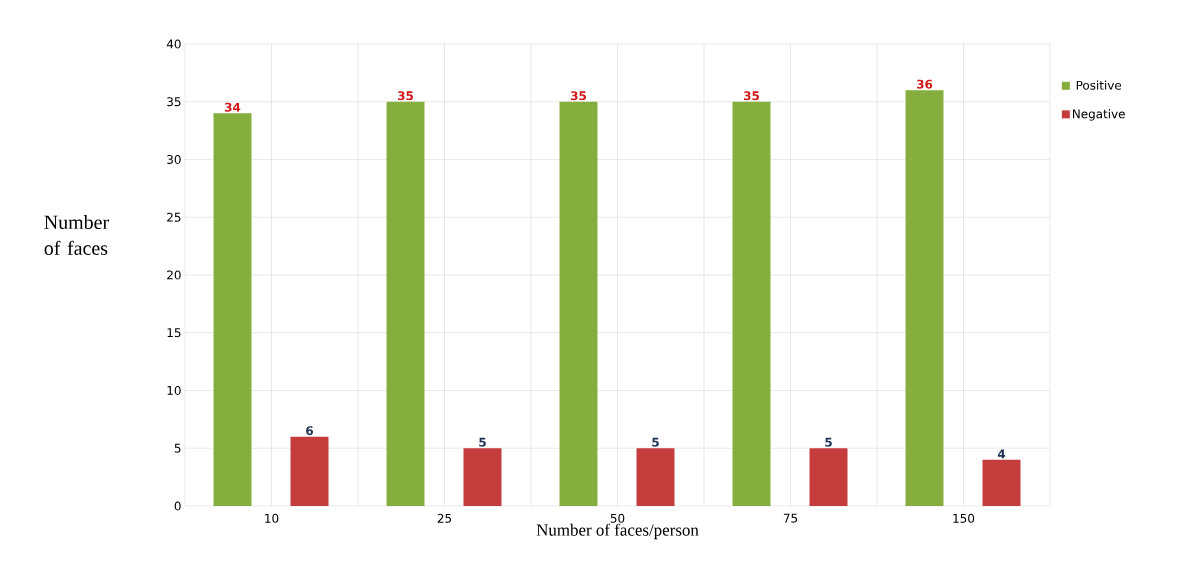  I want to click on x-tick-label: 10, so click(272, 518).